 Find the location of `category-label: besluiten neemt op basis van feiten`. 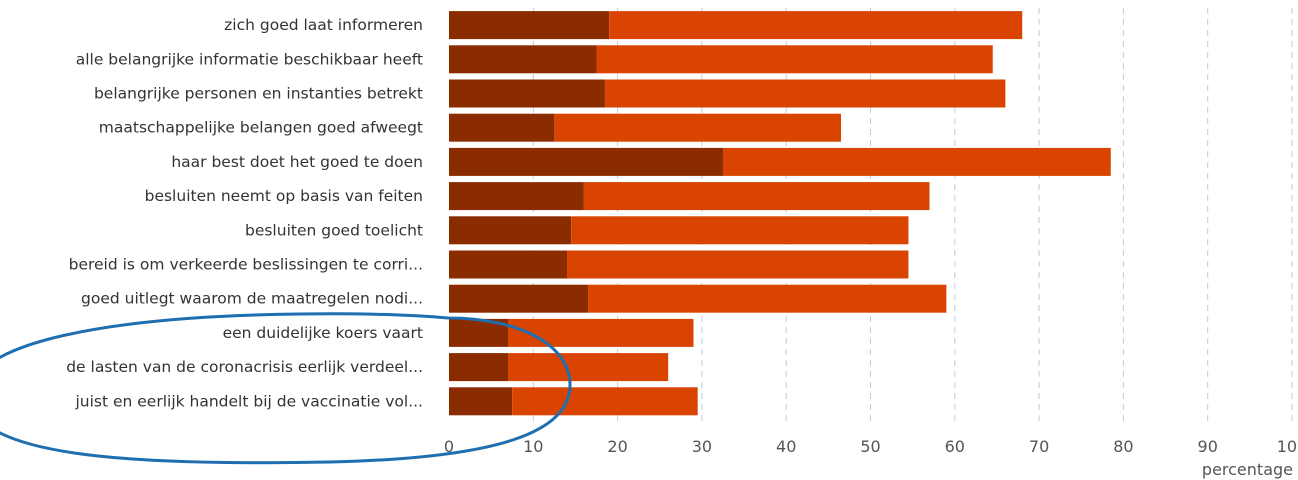

category-label: besluiten neemt op basis van feiten is located at coordinates (284, 196).